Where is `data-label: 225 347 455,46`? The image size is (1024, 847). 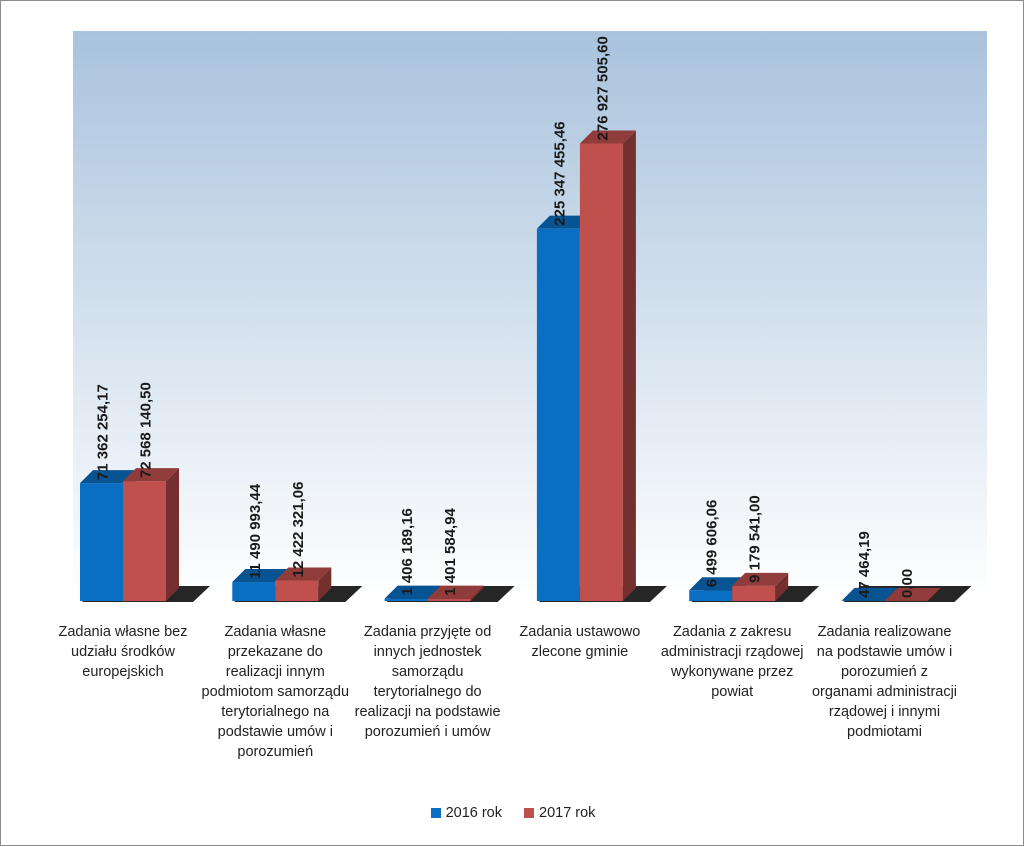 data-label: 225 347 455,46 is located at coordinates (559, 173).